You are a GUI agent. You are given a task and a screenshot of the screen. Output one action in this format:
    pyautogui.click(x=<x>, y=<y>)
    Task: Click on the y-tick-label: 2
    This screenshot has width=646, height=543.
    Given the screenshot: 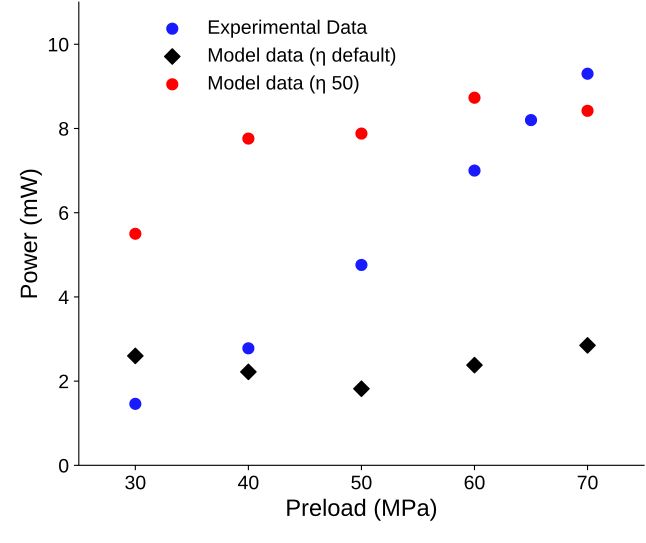 What is the action you would take?
    pyautogui.click(x=63, y=381)
    